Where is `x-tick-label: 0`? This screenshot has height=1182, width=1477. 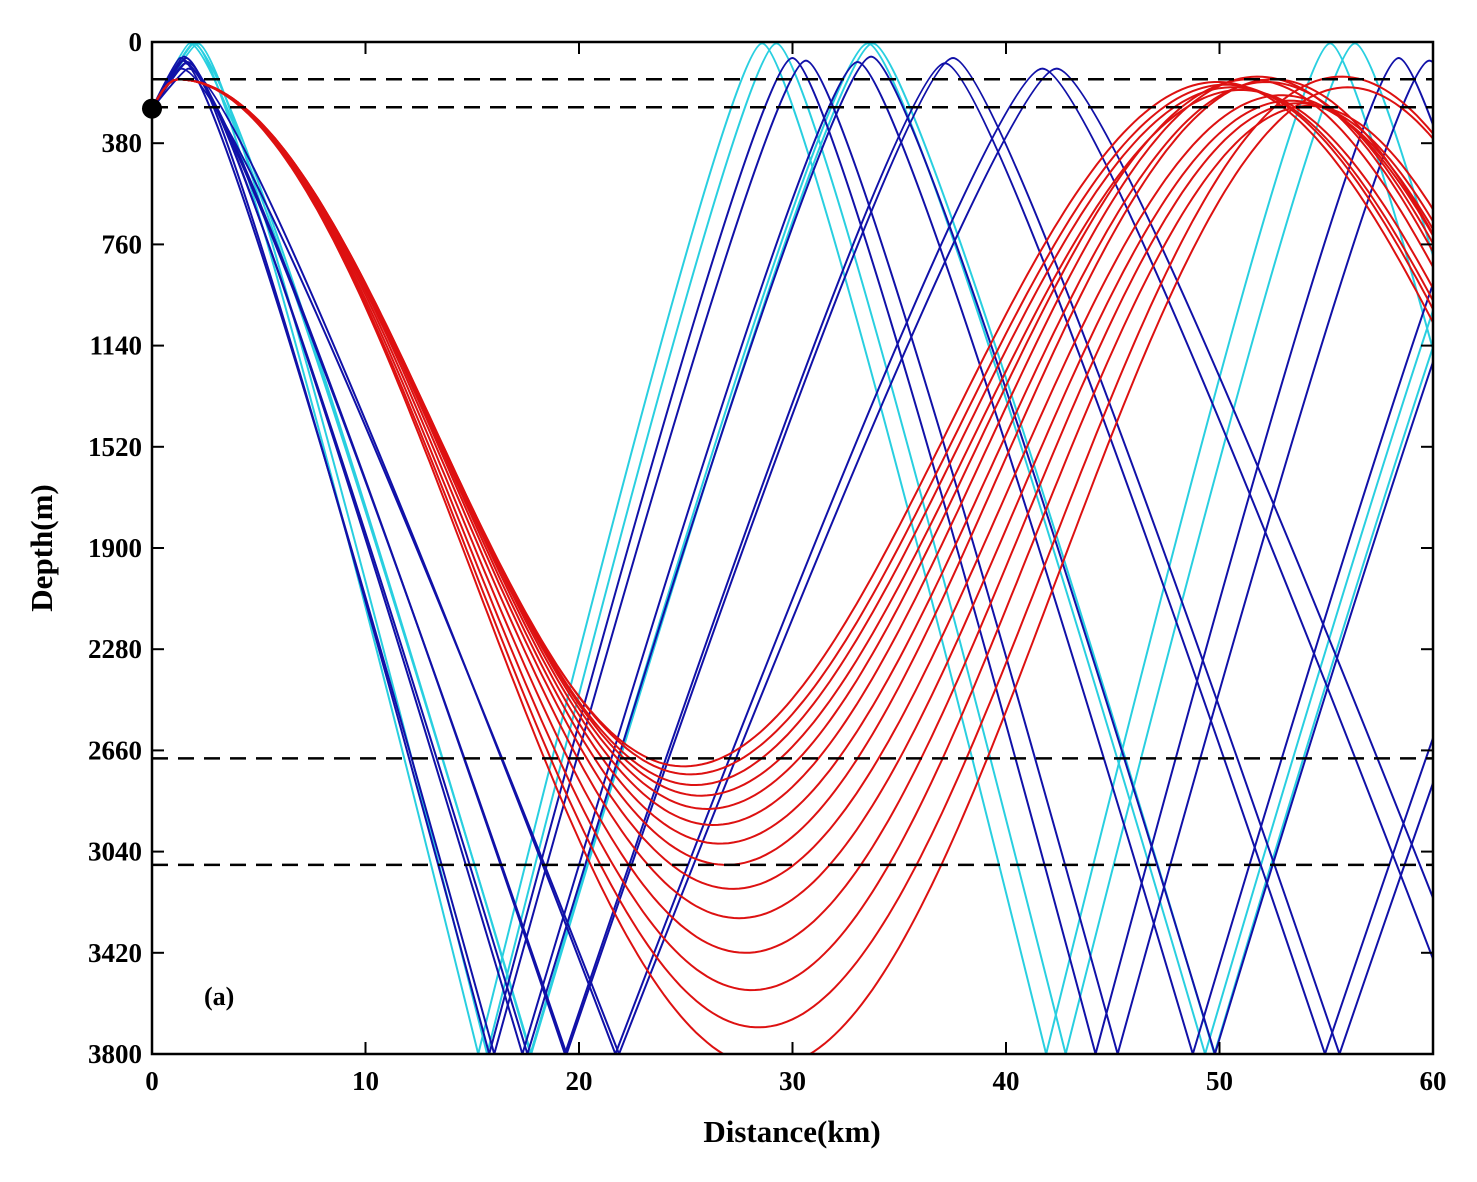 x-tick-label: 0 is located at coordinates (152, 1081).